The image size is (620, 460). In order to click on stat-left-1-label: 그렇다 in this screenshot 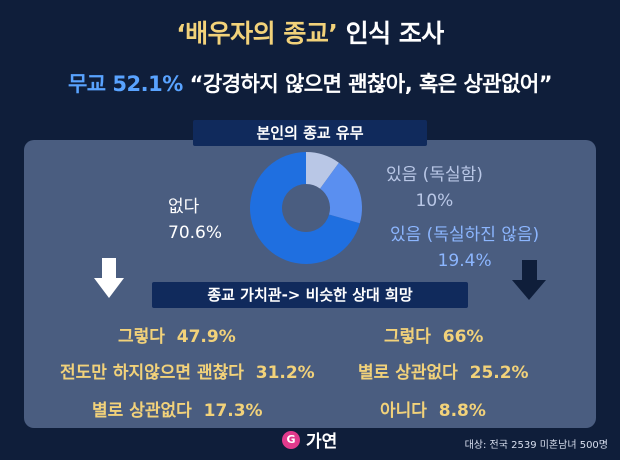, I will do `click(141, 337)`.